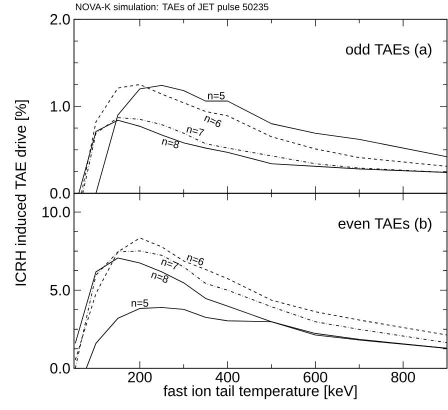  Describe the element at coordinates (385, 225) in the screenshot. I see `annotation: even TAEs (b)` at that location.